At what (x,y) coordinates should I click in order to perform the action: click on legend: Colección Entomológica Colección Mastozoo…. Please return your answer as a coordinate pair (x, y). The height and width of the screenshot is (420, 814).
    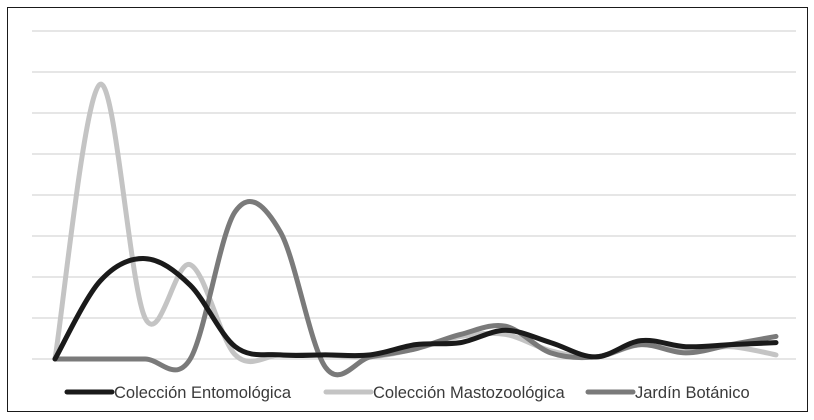
    Looking at the image, I should click on (407, 393).